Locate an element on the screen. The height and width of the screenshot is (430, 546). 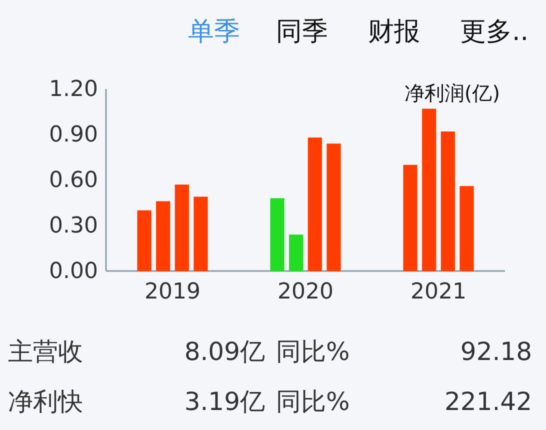
text: 8.09亿 is located at coordinates (224, 351).